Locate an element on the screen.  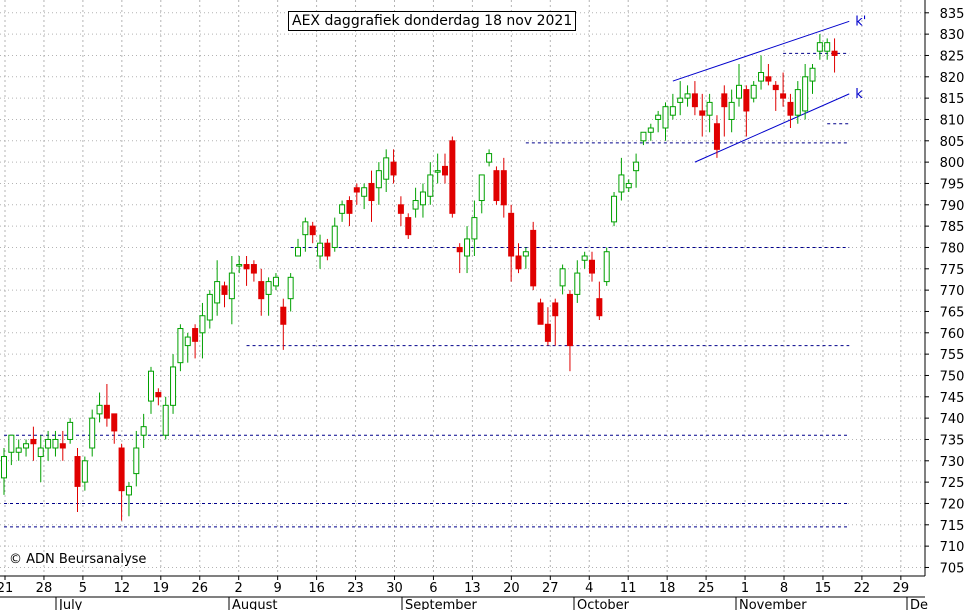
trend-channel: k' k is located at coordinates (769, 88).